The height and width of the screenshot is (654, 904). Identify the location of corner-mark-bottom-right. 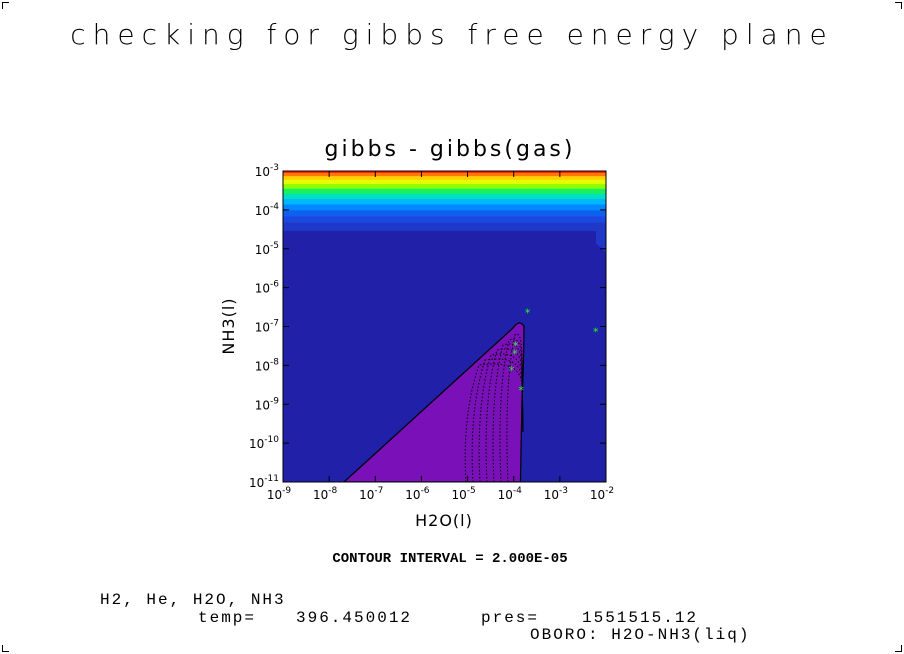
(898, 648).